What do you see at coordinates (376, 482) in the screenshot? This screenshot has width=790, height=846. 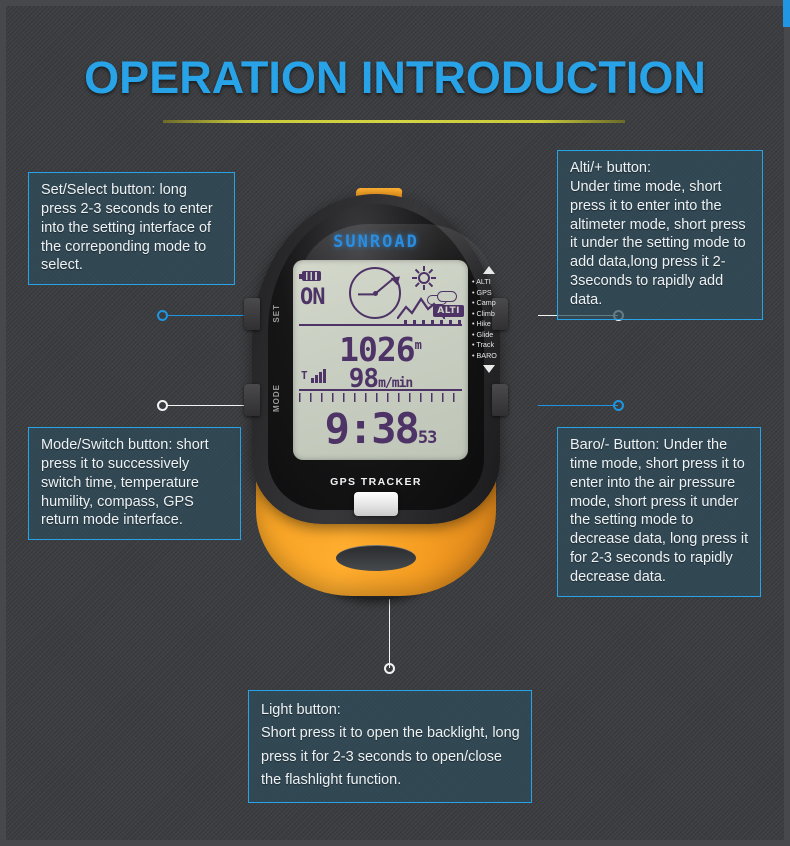 I see `product-label: GPS TRACKER` at bounding box center [376, 482].